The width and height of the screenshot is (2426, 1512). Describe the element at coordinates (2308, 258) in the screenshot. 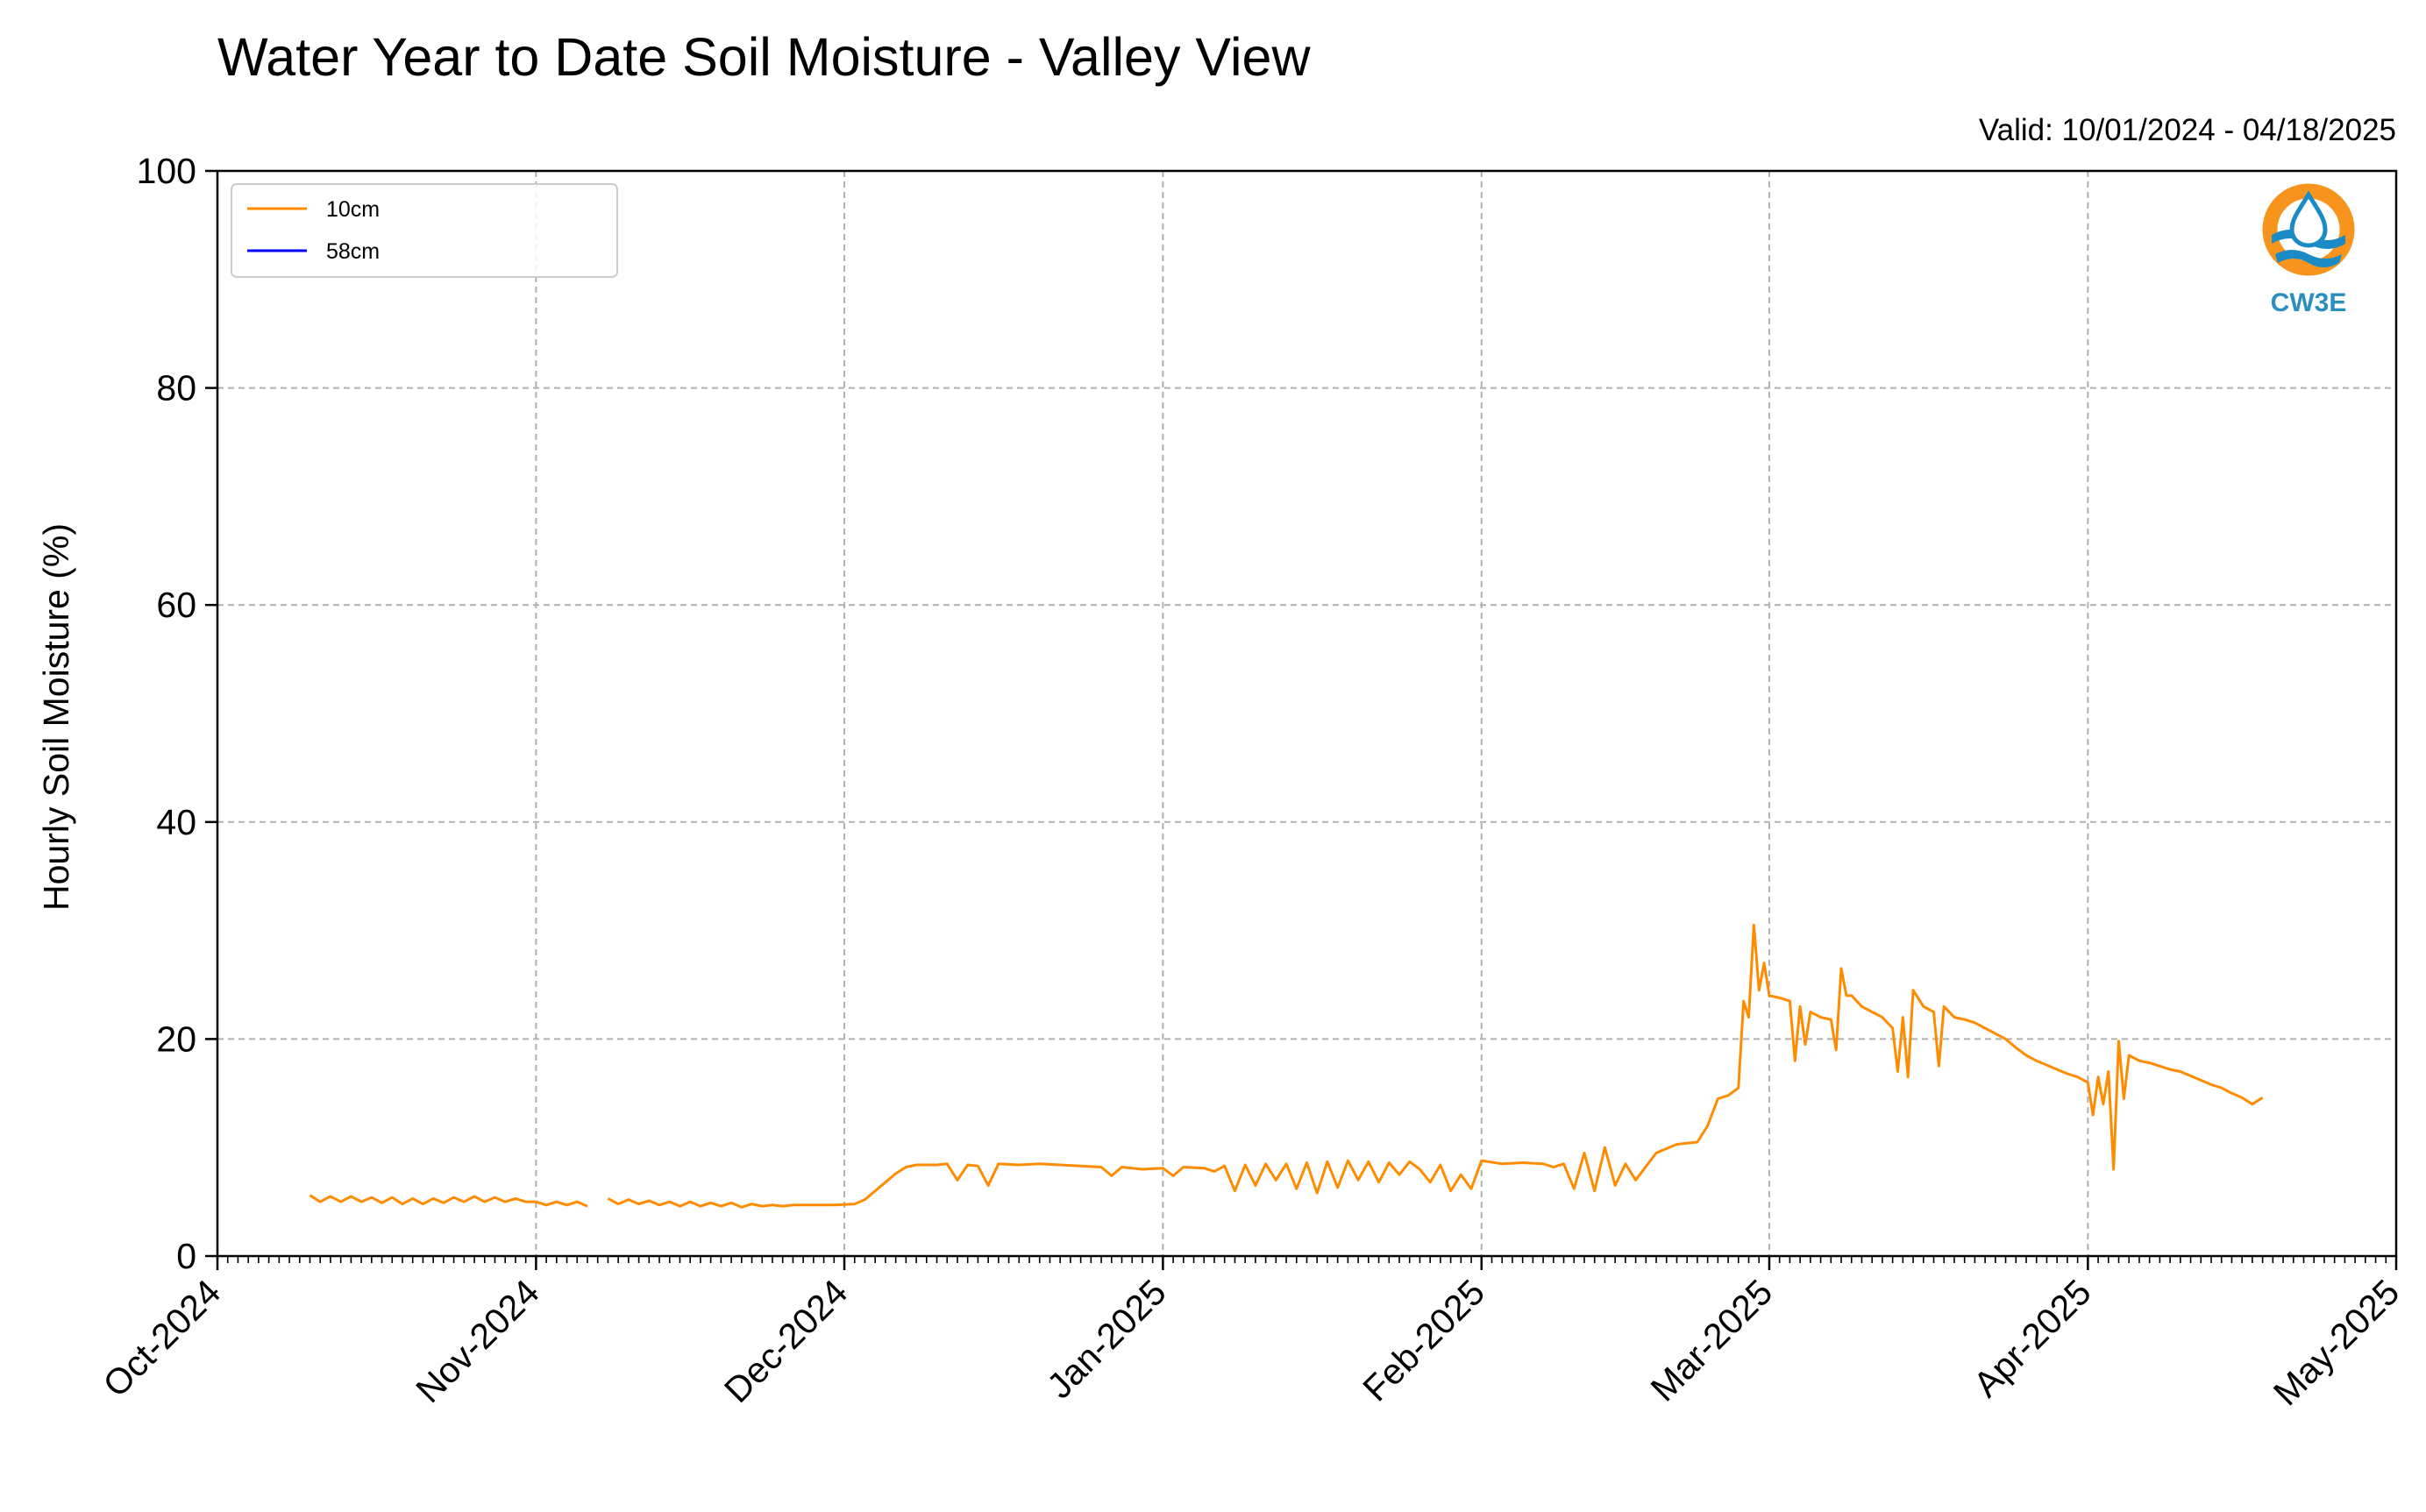

I see `logo-wave-icon` at that location.